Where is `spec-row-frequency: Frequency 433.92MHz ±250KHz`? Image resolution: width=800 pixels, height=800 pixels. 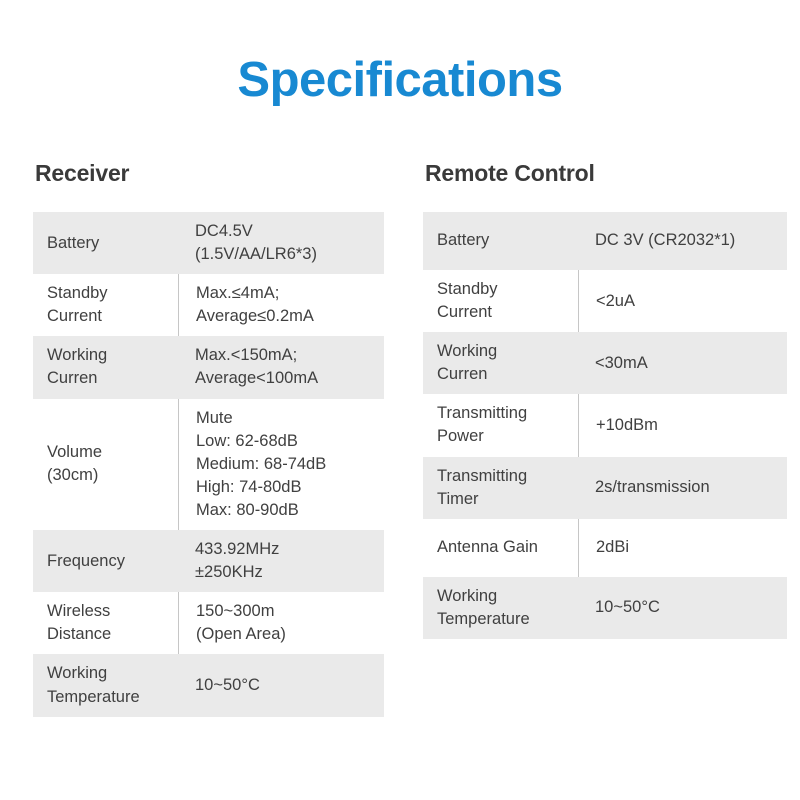
spec-row-frequency: Frequency 433.92MHz ±250KHz is located at coordinates (208, 561).